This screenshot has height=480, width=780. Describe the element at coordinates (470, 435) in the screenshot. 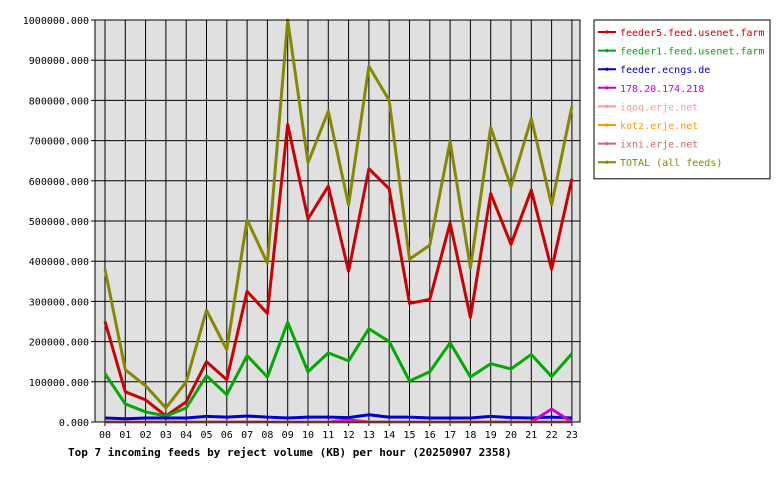

I see `x-tick-label: 18` at that location.